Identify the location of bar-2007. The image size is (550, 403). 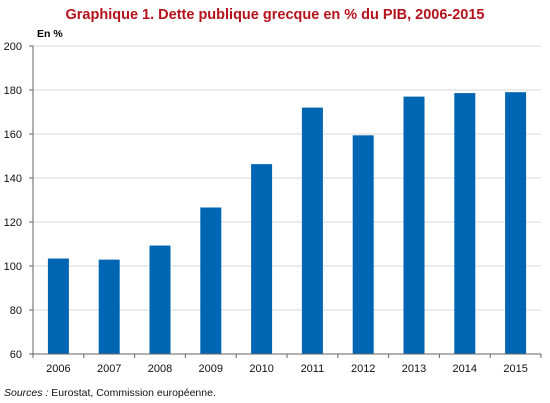
(109, 306).